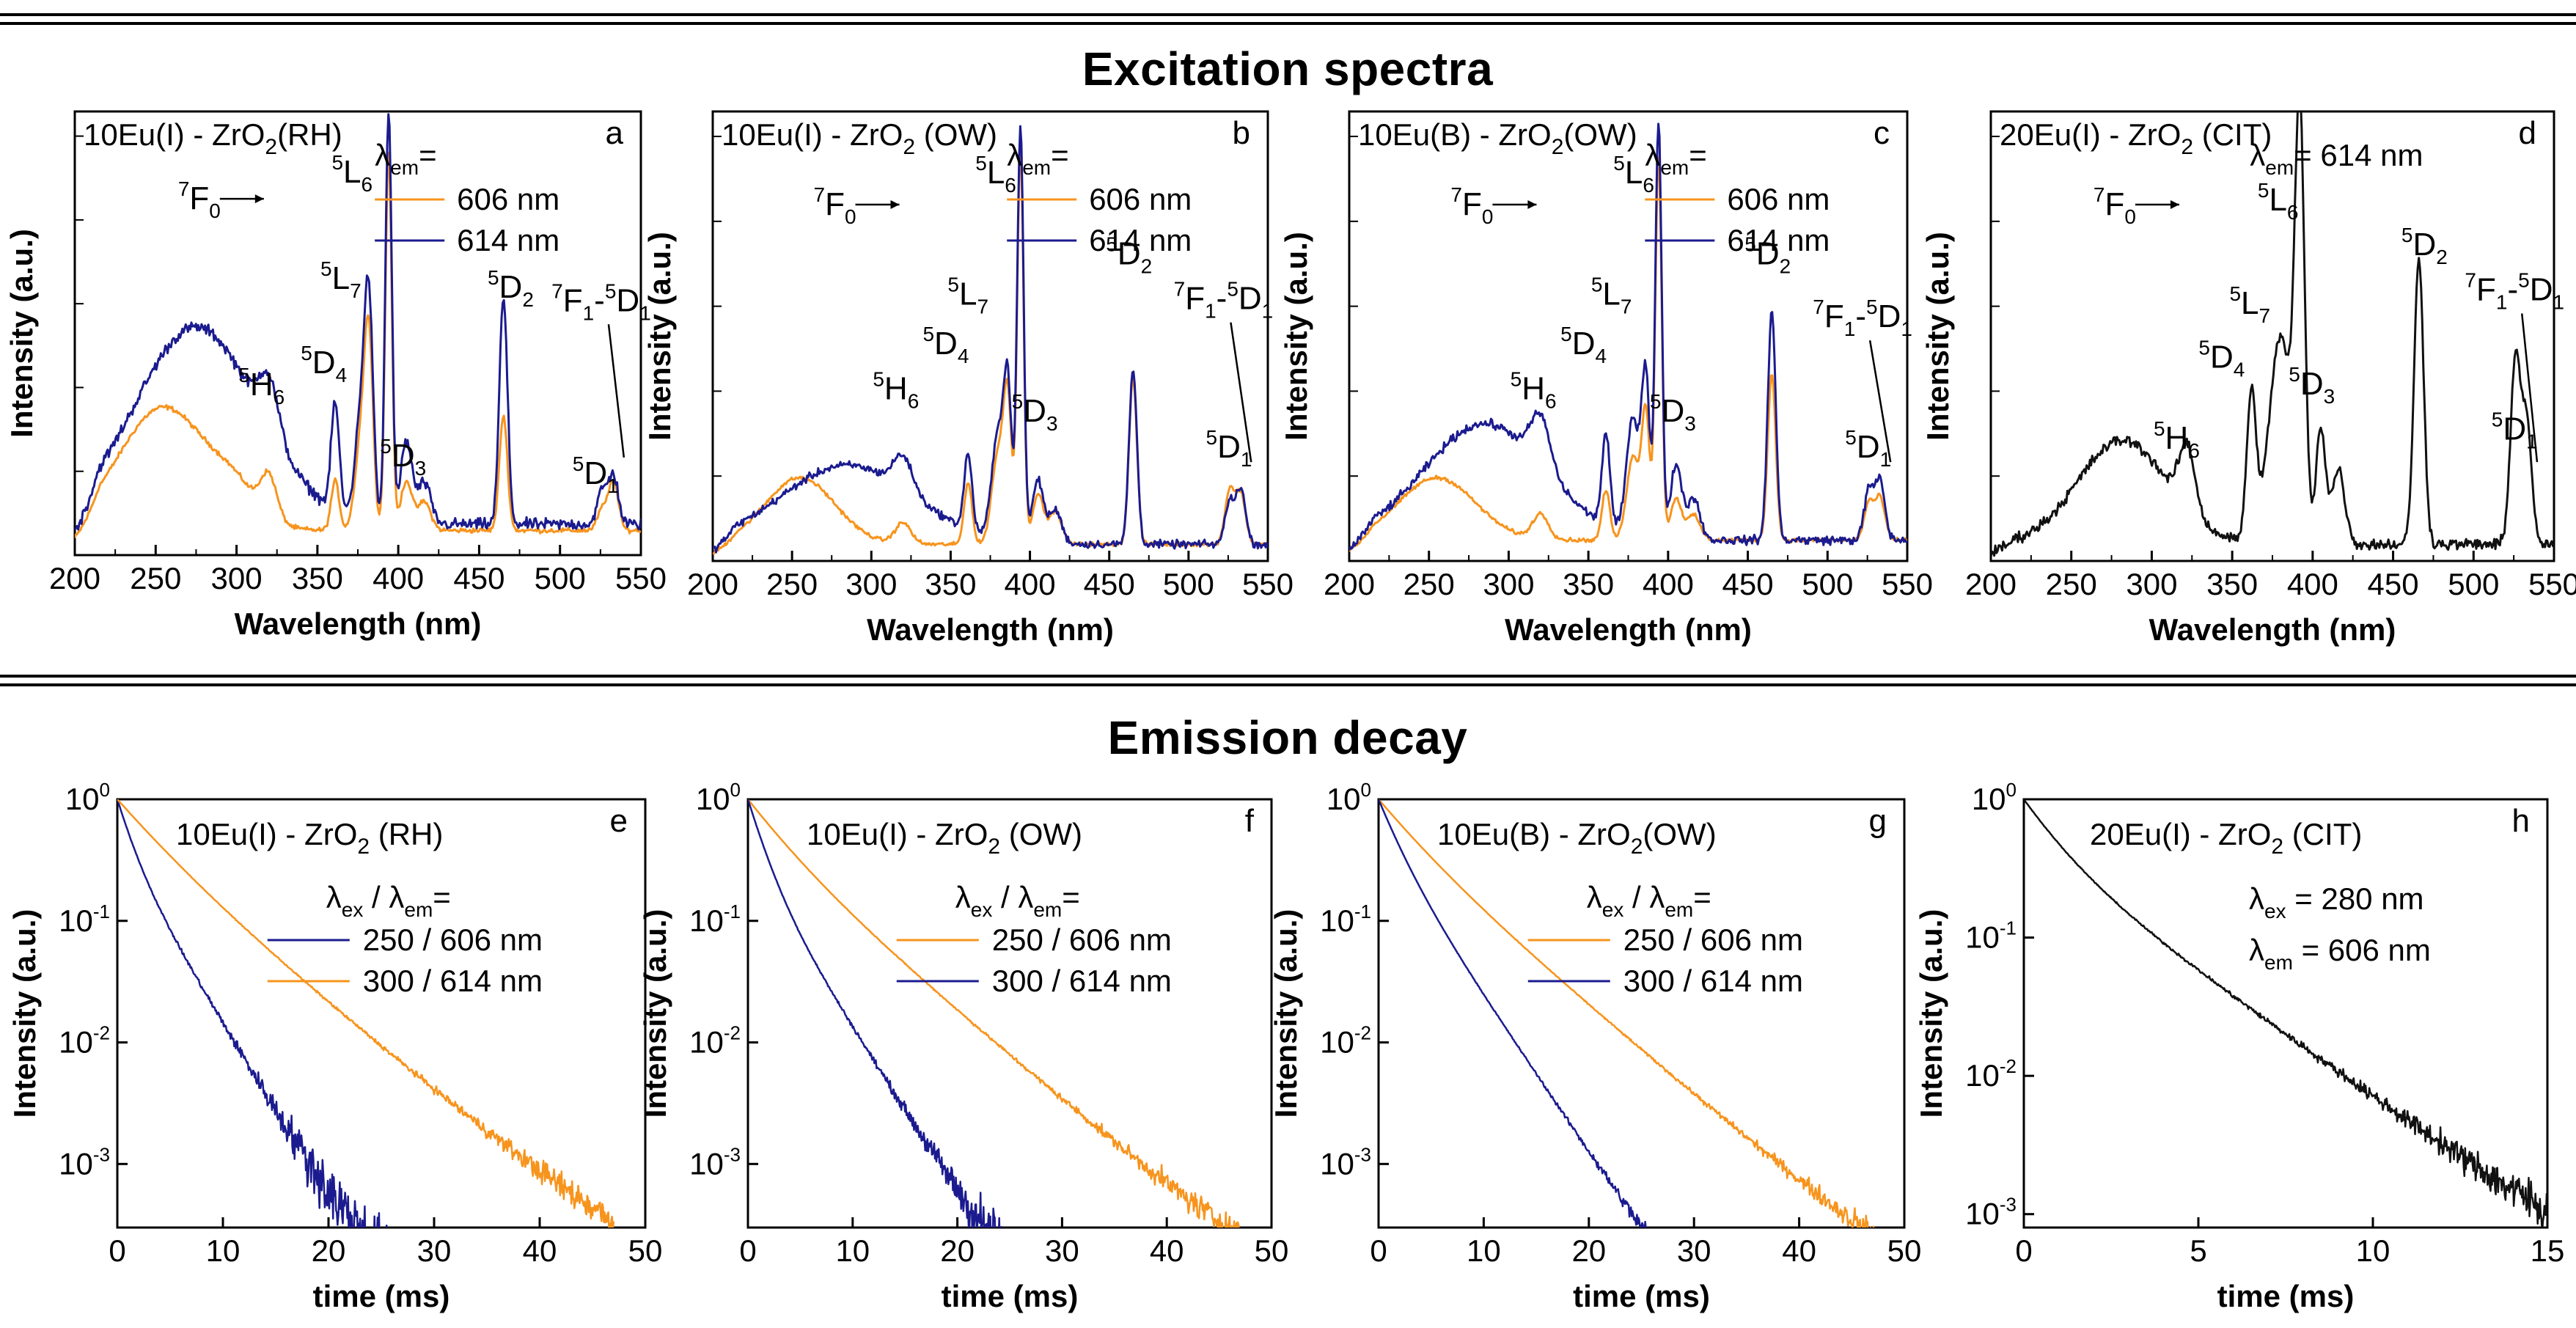 Image resolution: width=2576 pixels, height=1328 pixels. What do you see at coordinates (88, 797) in the screenshot?
I see `y-tick-label: 10⁰` at bounding box center [88, 797].